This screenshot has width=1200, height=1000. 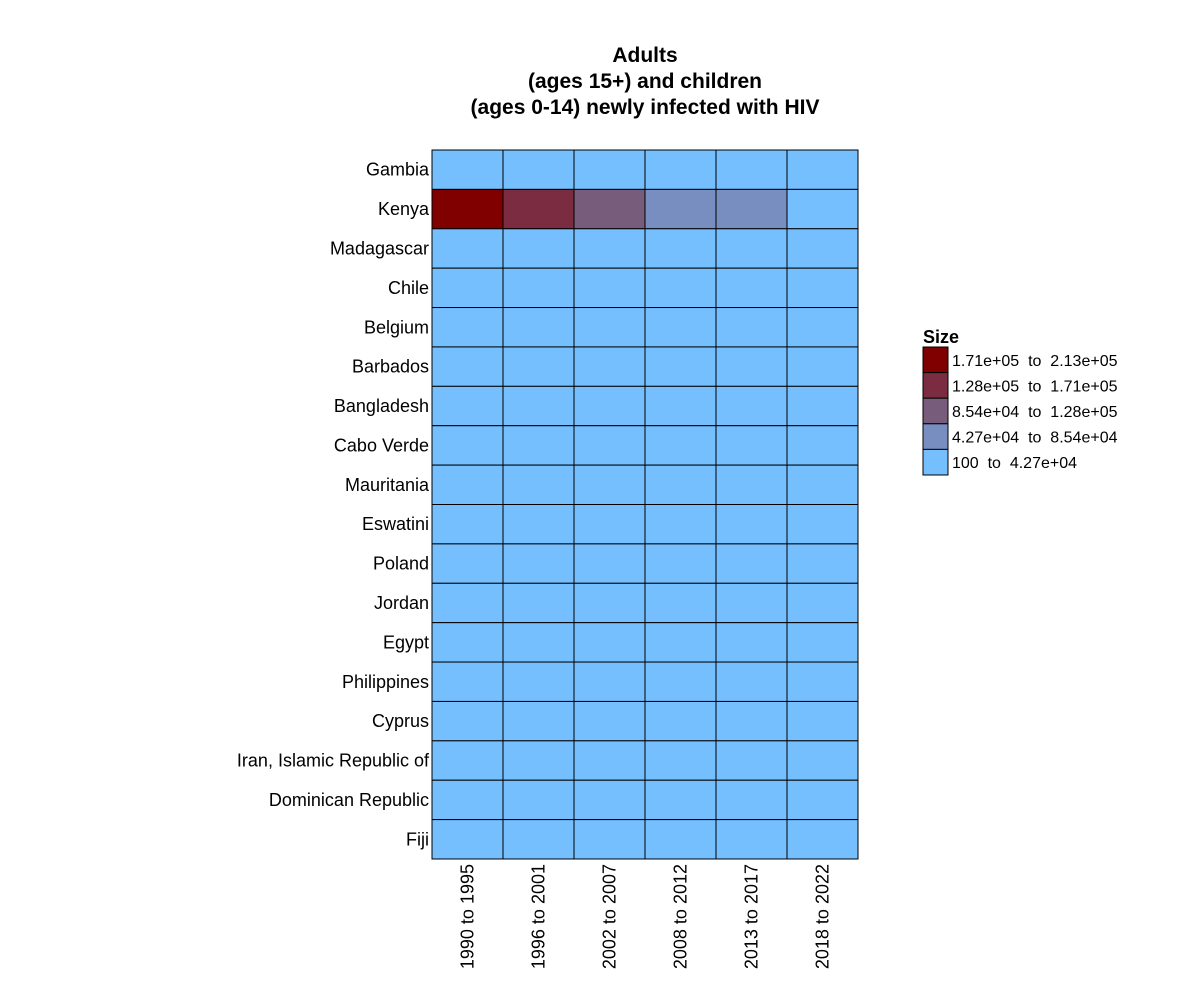 I want to click on column-label: 1996 to 2001, so click(x=539, y=916).